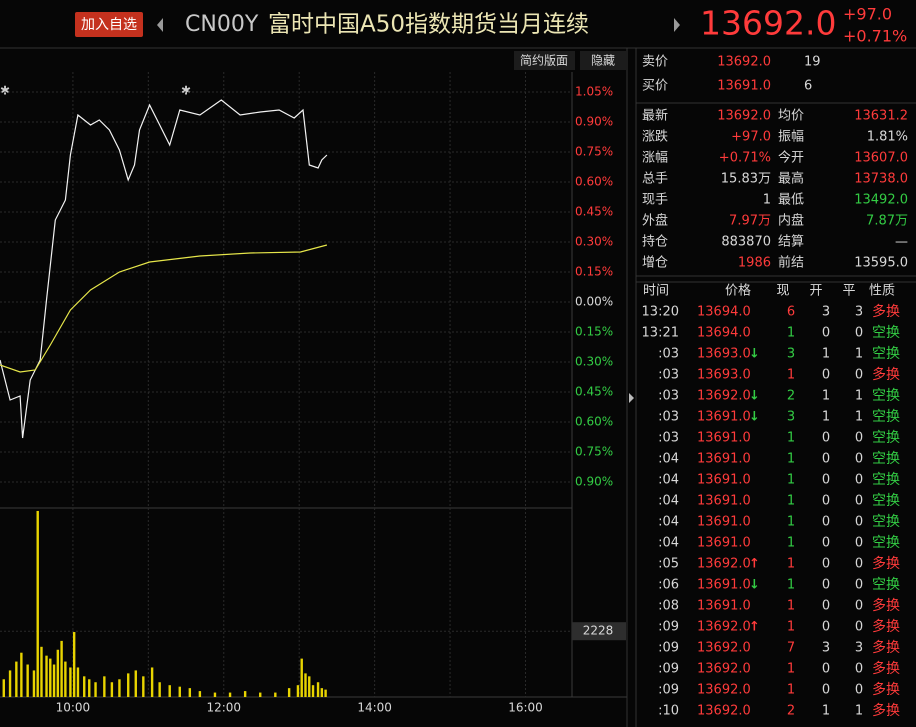 This screenshot has width=916, height=727. What do you see at coordinates (887, 221) in the screenshot?
I see `stat-value: 7.87万` at bounding box center [887, 221].